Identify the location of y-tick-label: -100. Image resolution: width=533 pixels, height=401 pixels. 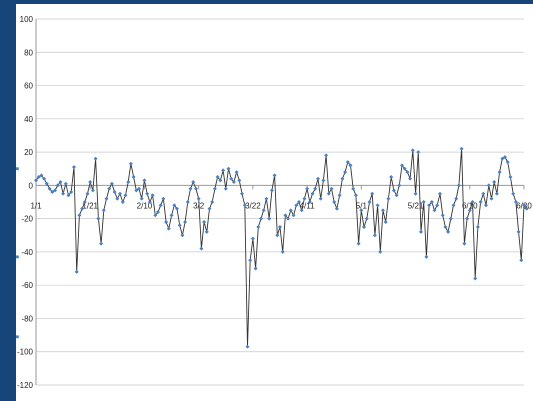
(25, 352).